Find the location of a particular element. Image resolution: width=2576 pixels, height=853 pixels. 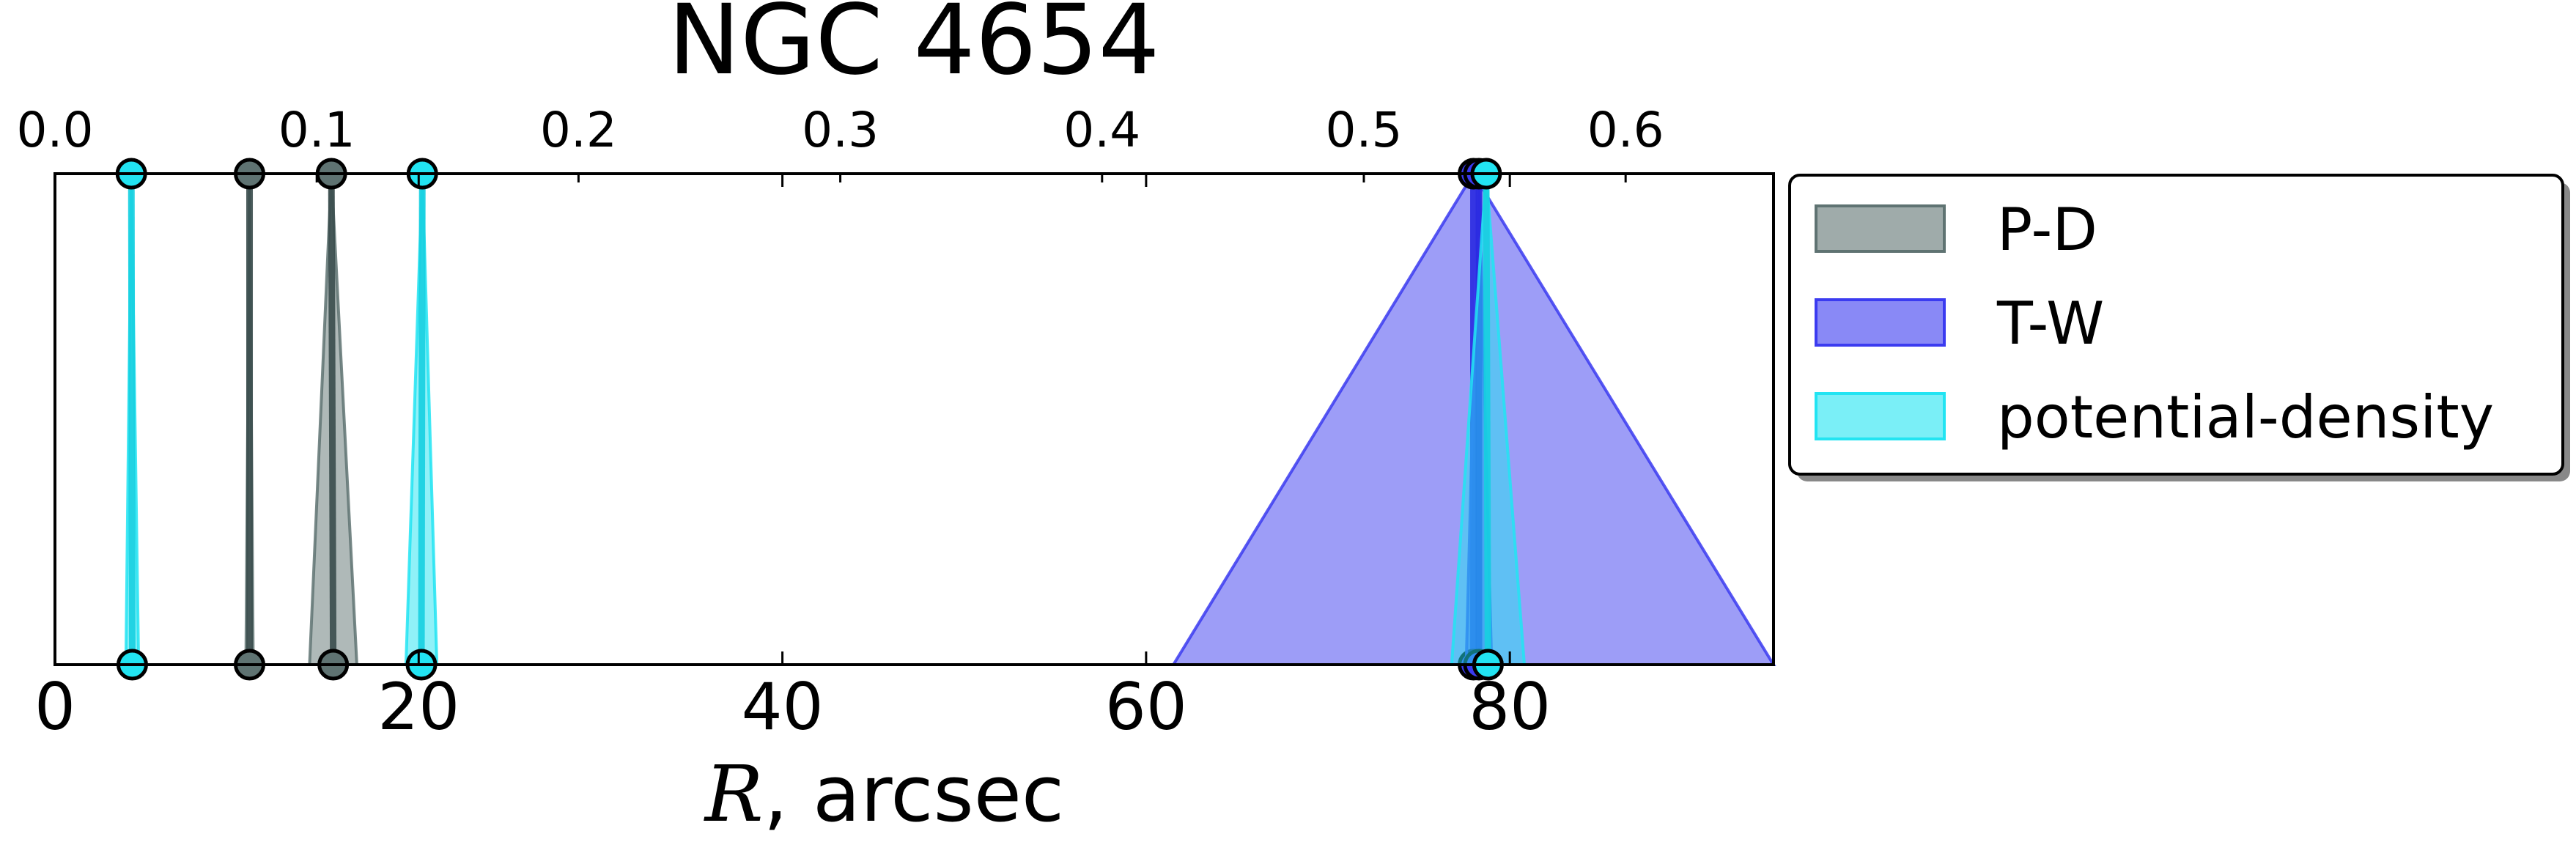

x-tick-label: 0 is located at coordinates (54, 707).